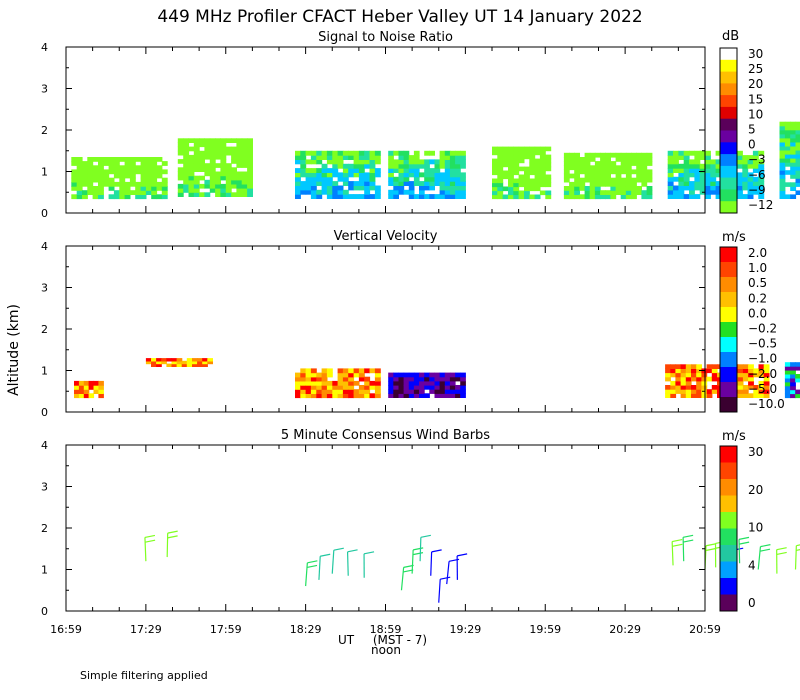  Describe the element at coordinates (44, 611) in the screenshot. I see `y-tick-label: 0` at that location.